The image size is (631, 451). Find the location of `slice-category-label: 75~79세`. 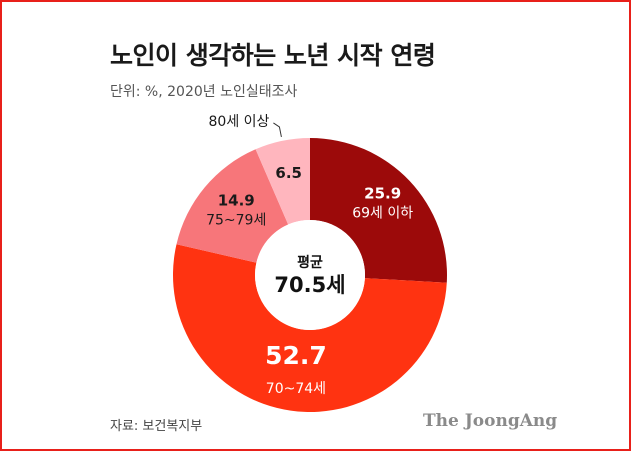

slice-category-label: 75~79세 is located at coordinates (236, 221).